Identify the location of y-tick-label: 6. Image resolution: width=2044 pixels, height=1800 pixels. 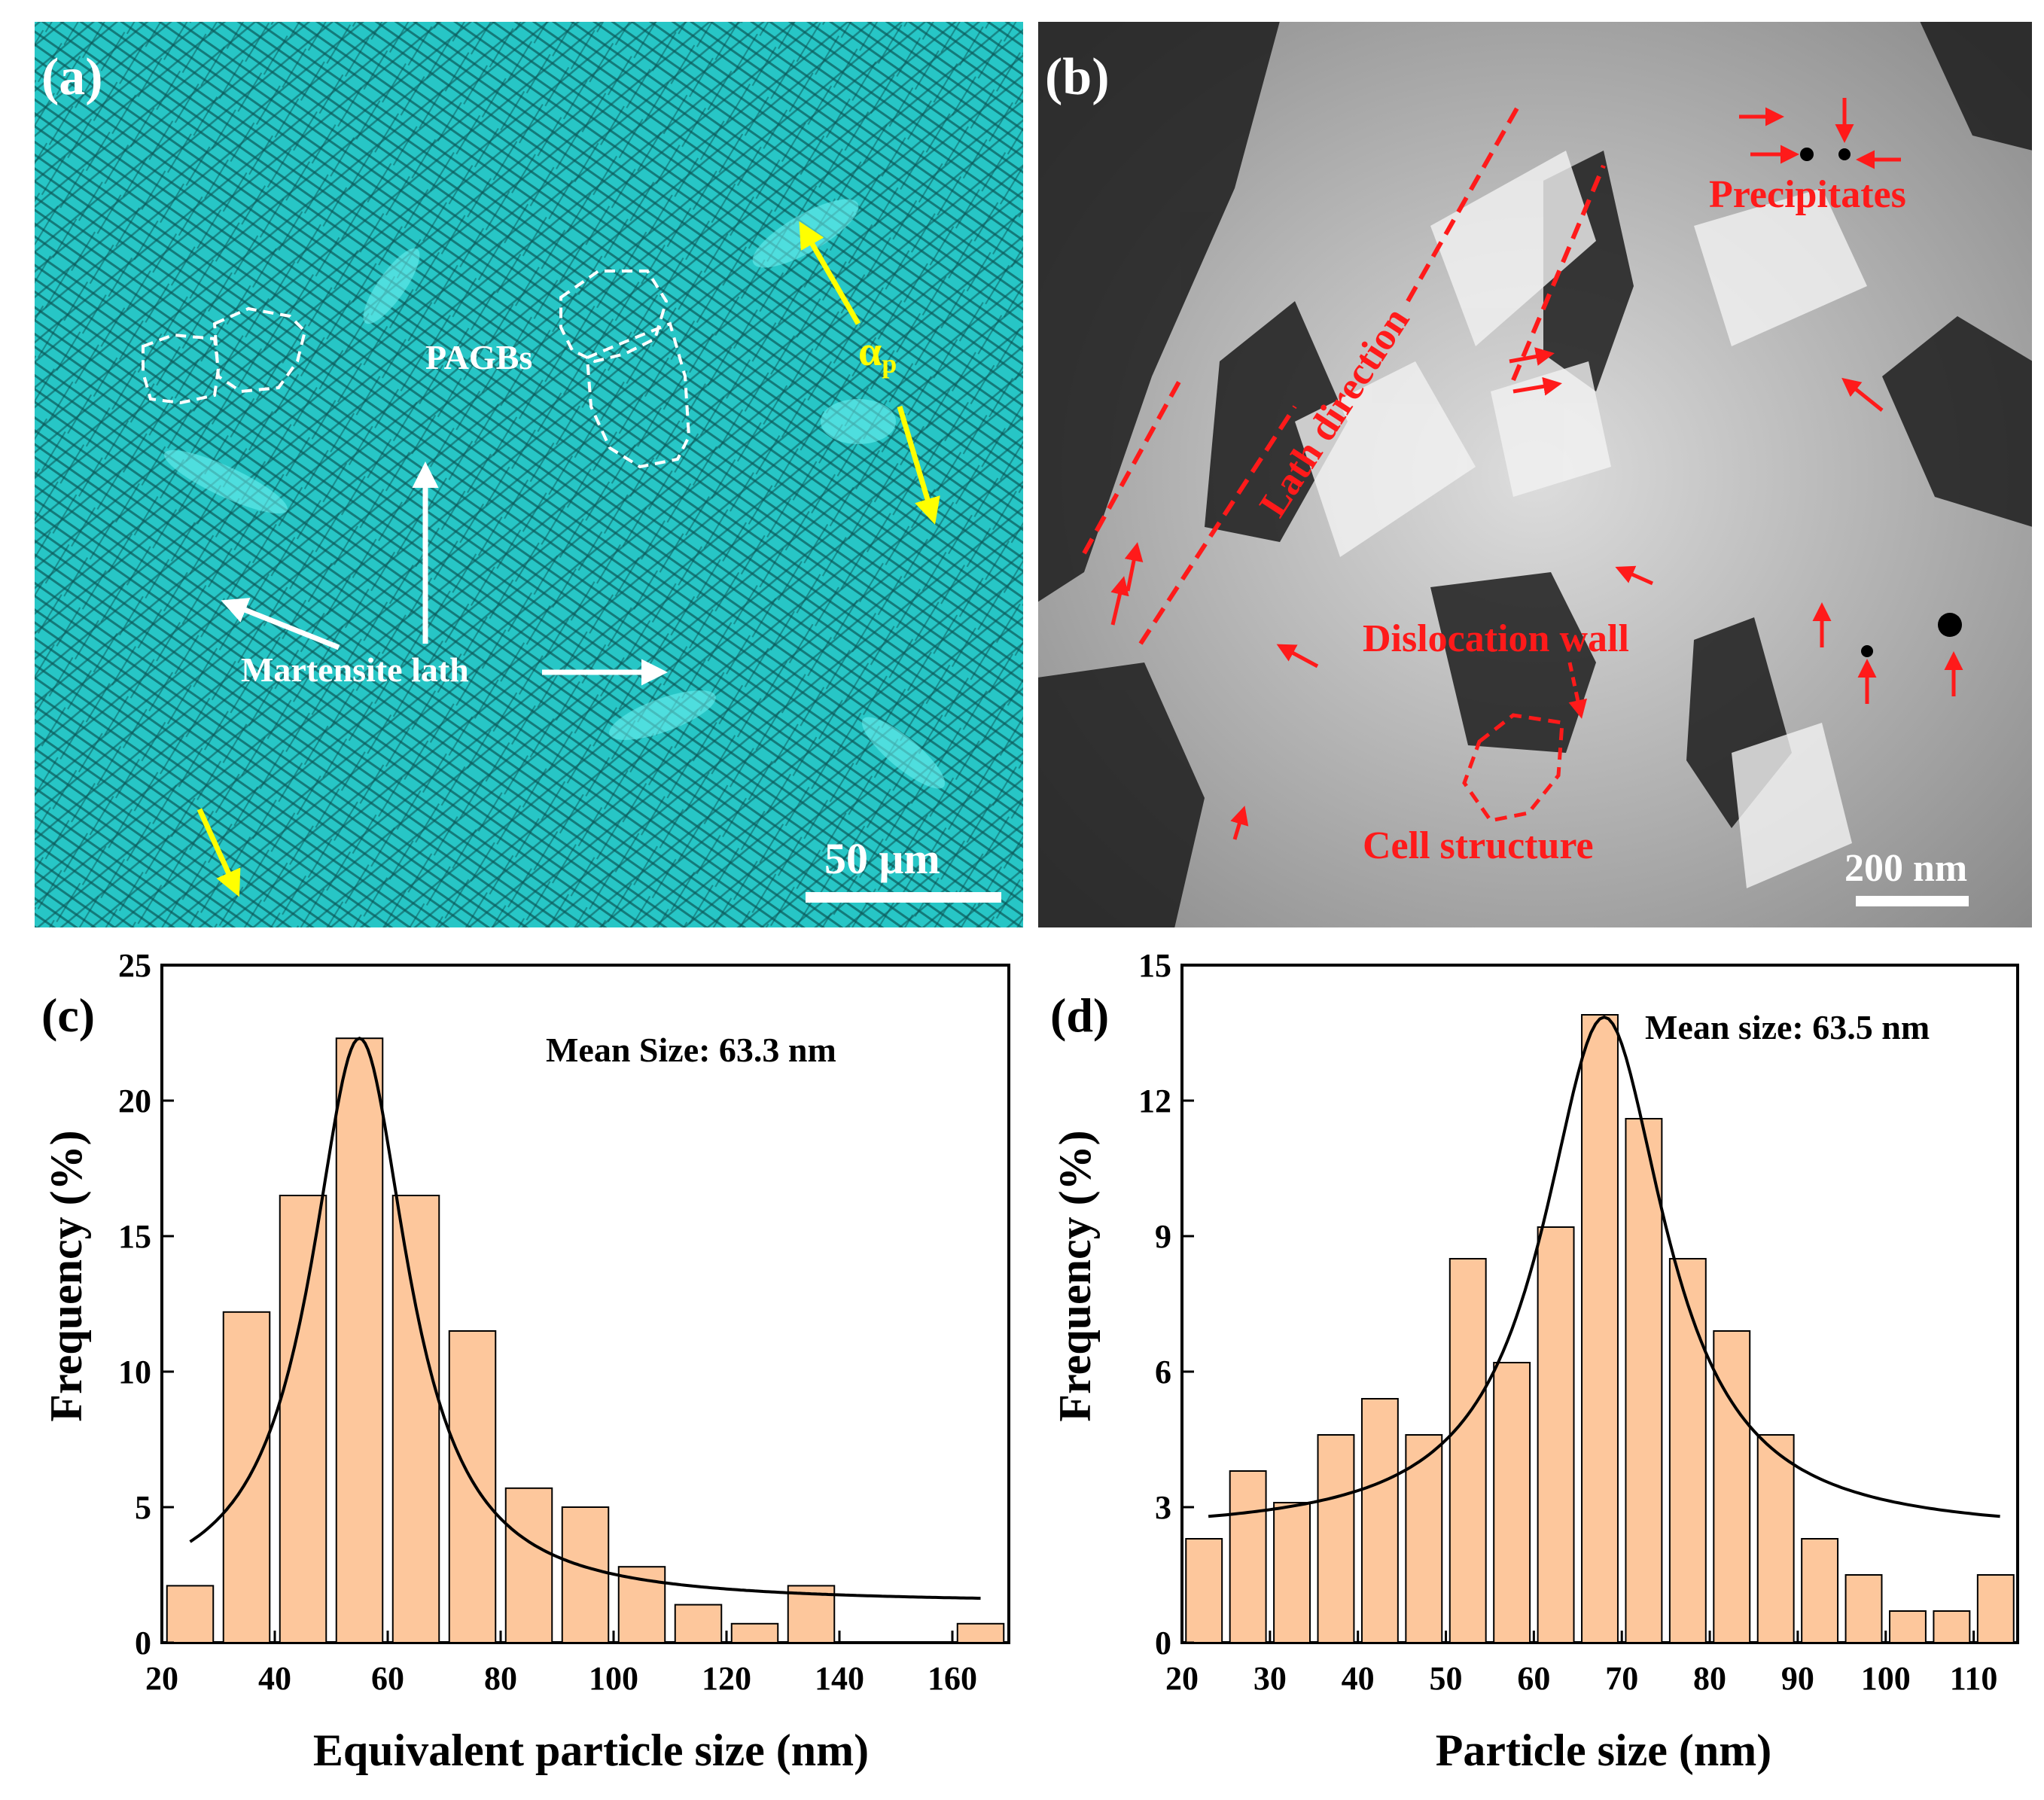
(1163, 1372).